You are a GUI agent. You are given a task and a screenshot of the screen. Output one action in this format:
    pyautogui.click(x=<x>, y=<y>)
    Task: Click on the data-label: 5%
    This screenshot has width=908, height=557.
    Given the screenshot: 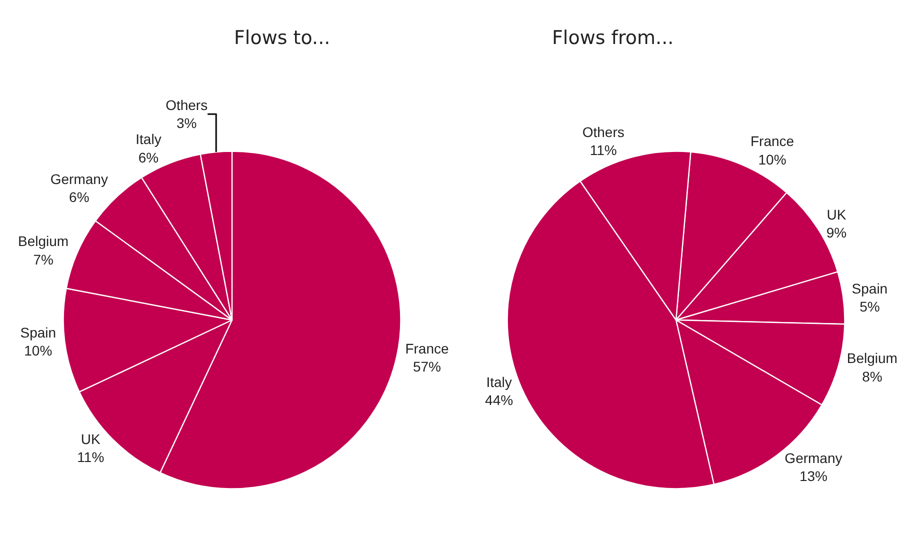 What is the action you would take?
    pyautogui.click(x=870, y=306)
    